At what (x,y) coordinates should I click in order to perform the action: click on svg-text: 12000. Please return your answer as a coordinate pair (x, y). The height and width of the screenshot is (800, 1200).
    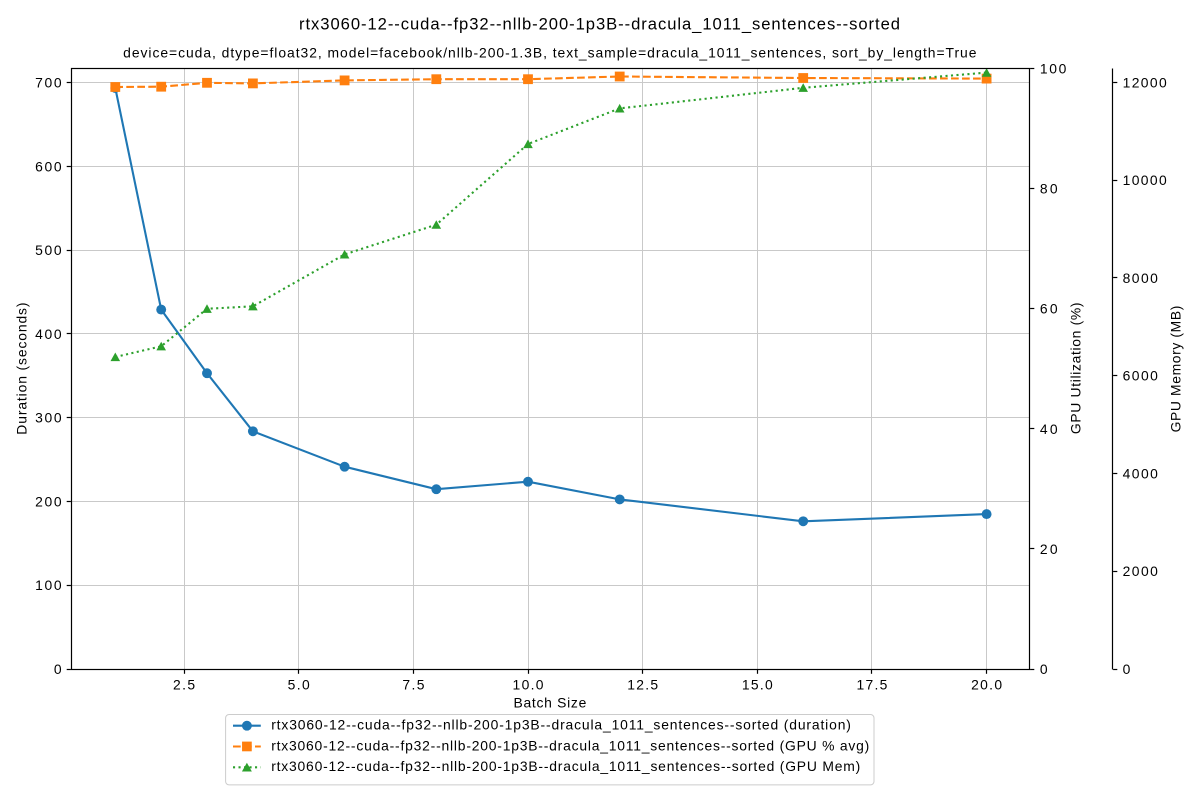
    Looking at the image, I should click on (1145, 82).